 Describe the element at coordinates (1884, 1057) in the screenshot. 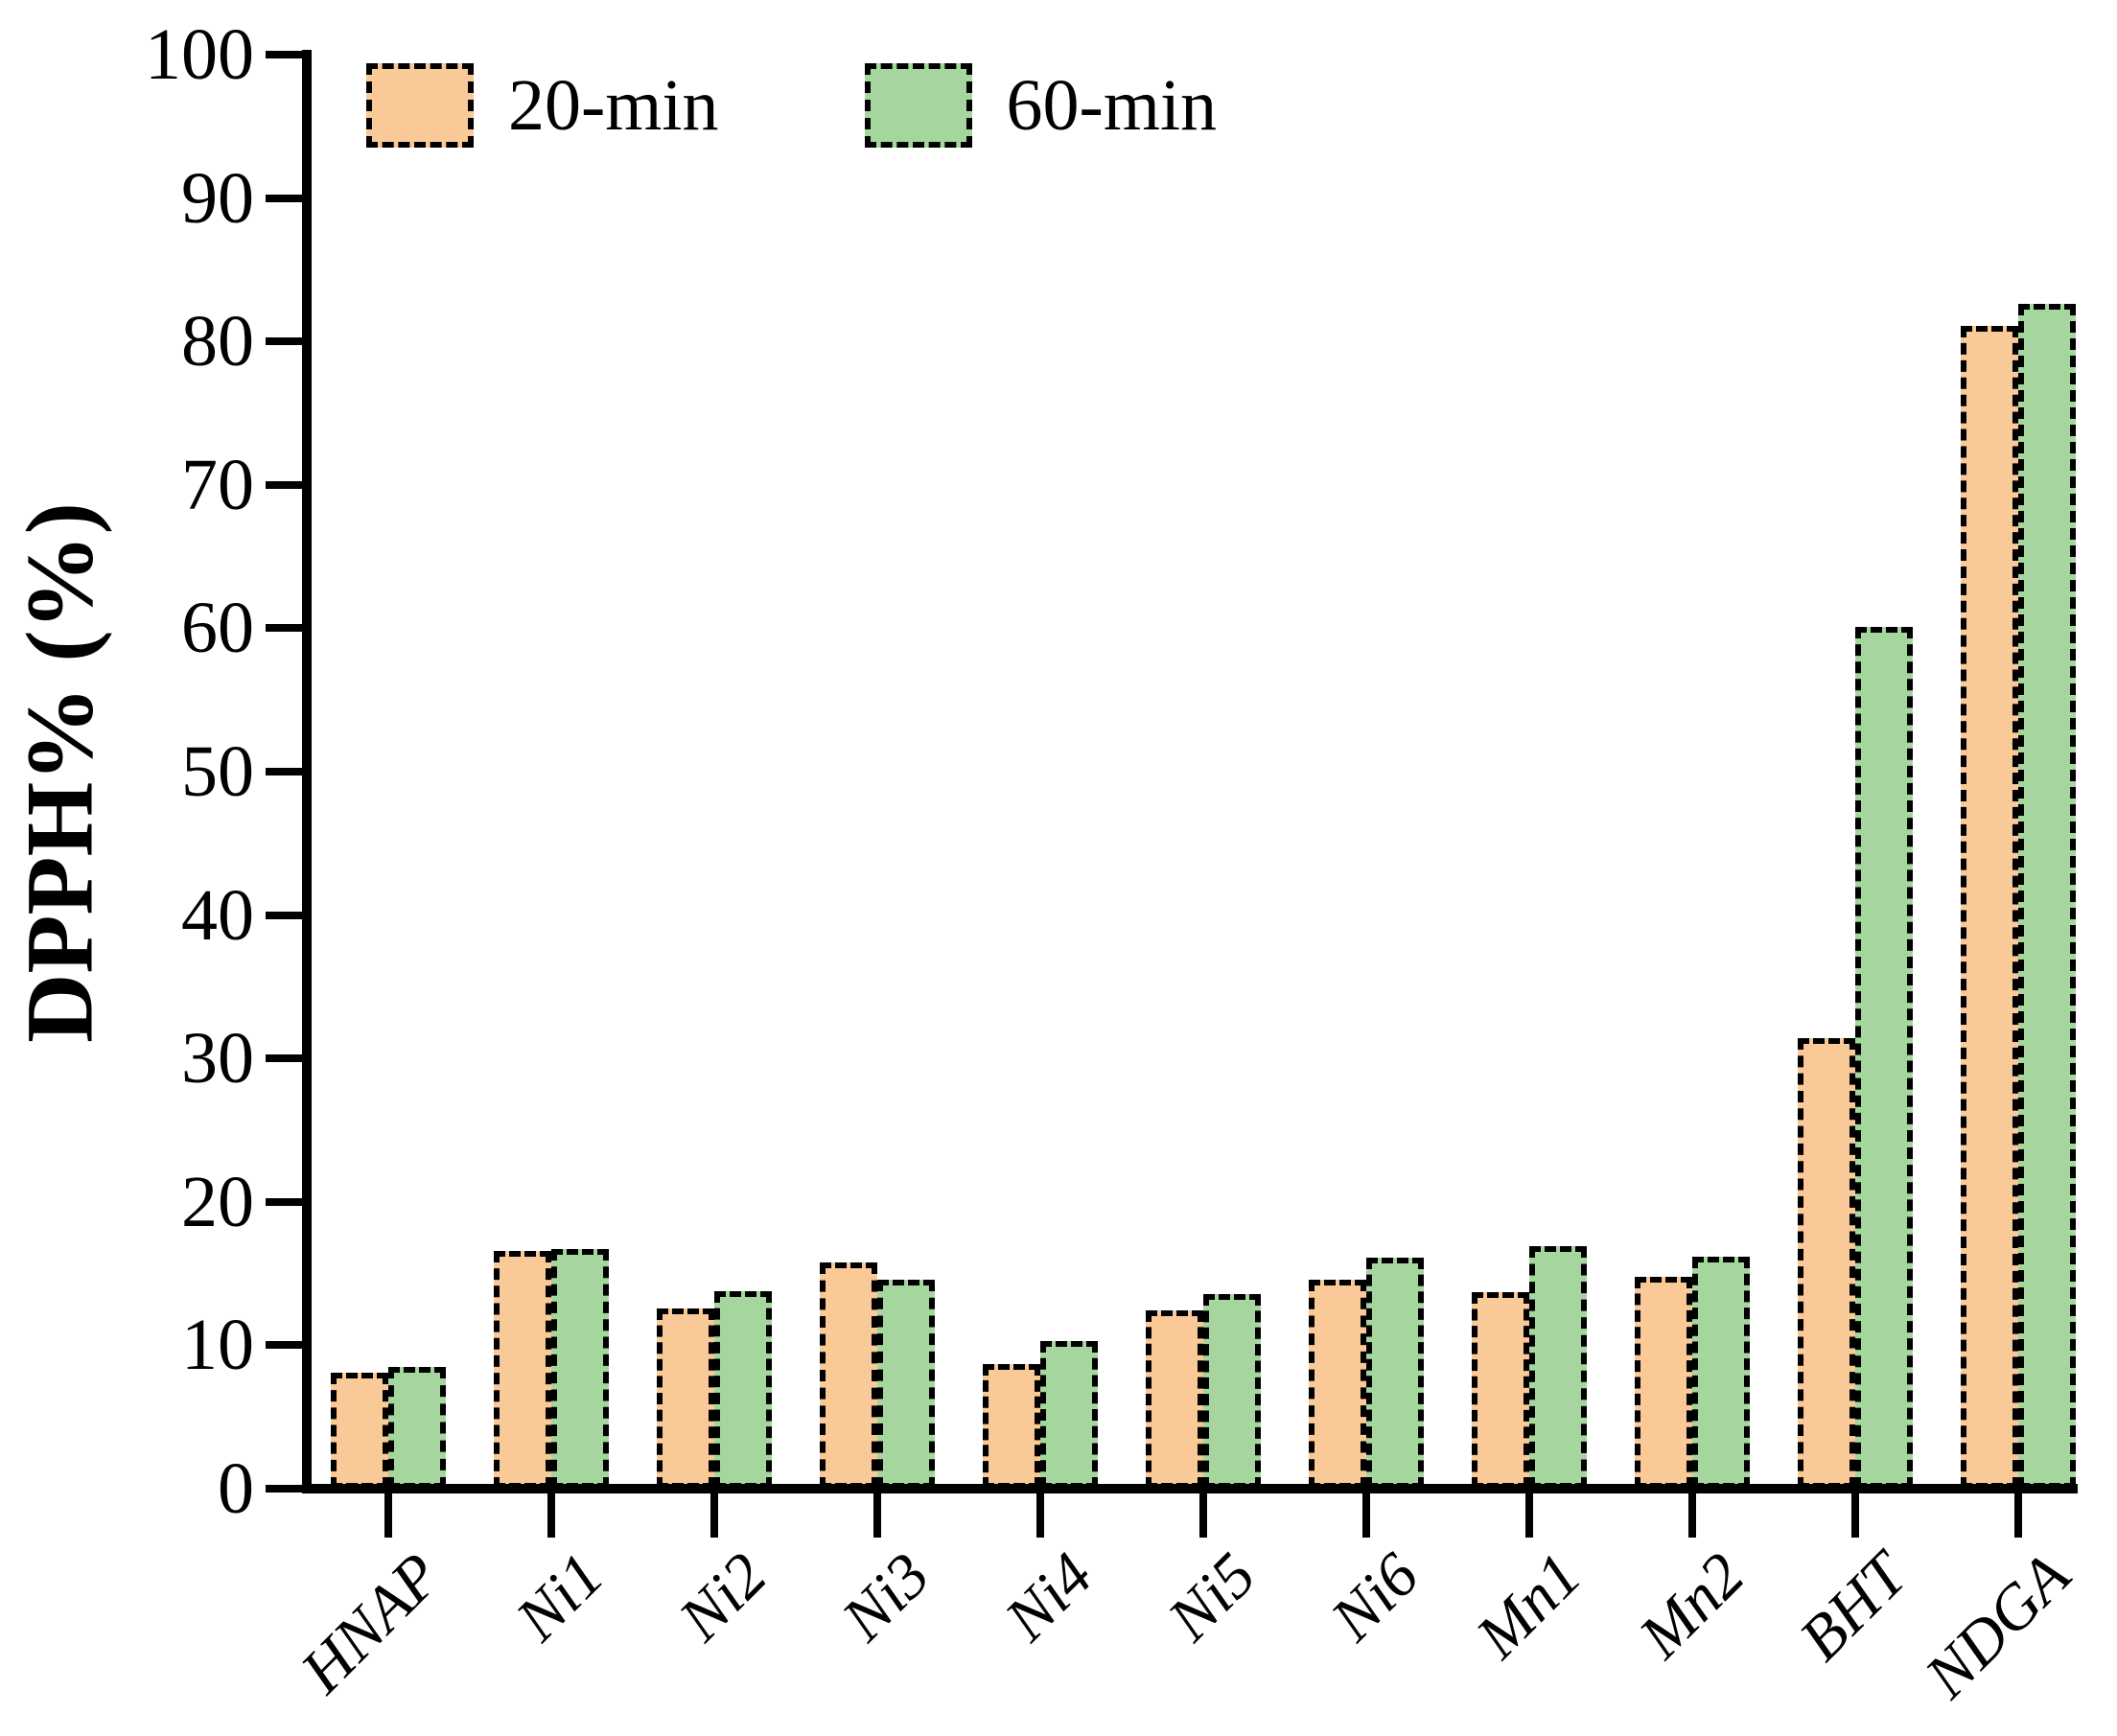

I see `bar-BHT-60-min` at that location.